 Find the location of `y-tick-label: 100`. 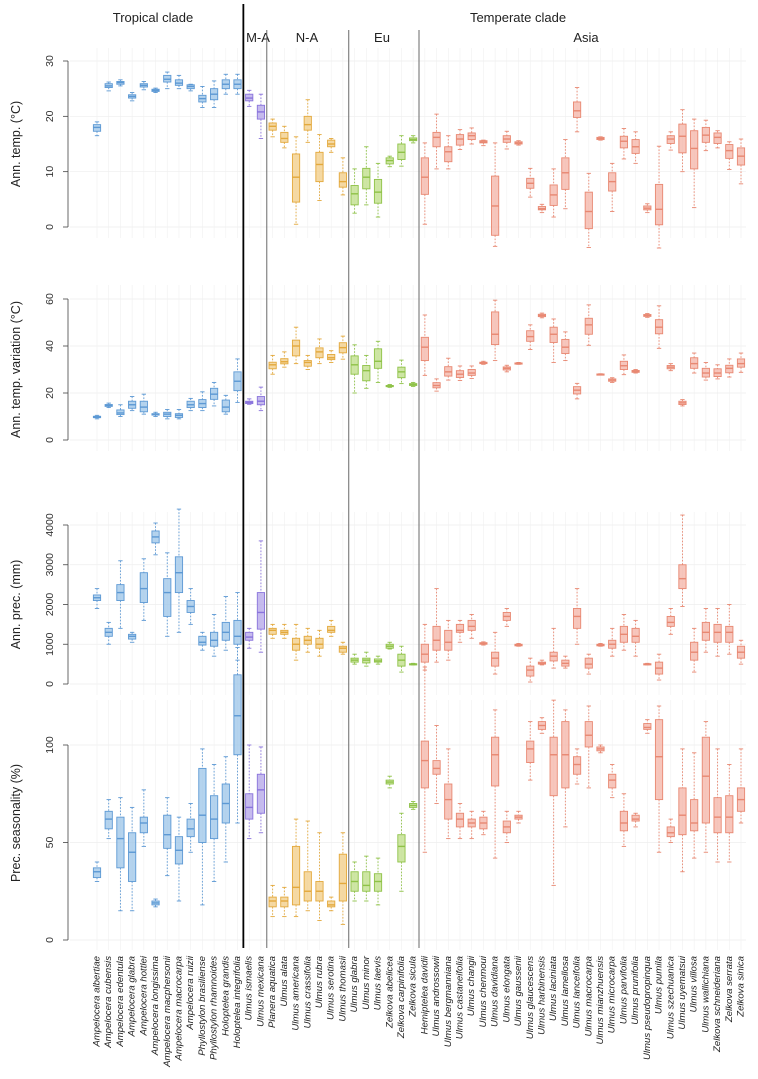

y-tick-label: 100 is located at coordinates (50, 745).